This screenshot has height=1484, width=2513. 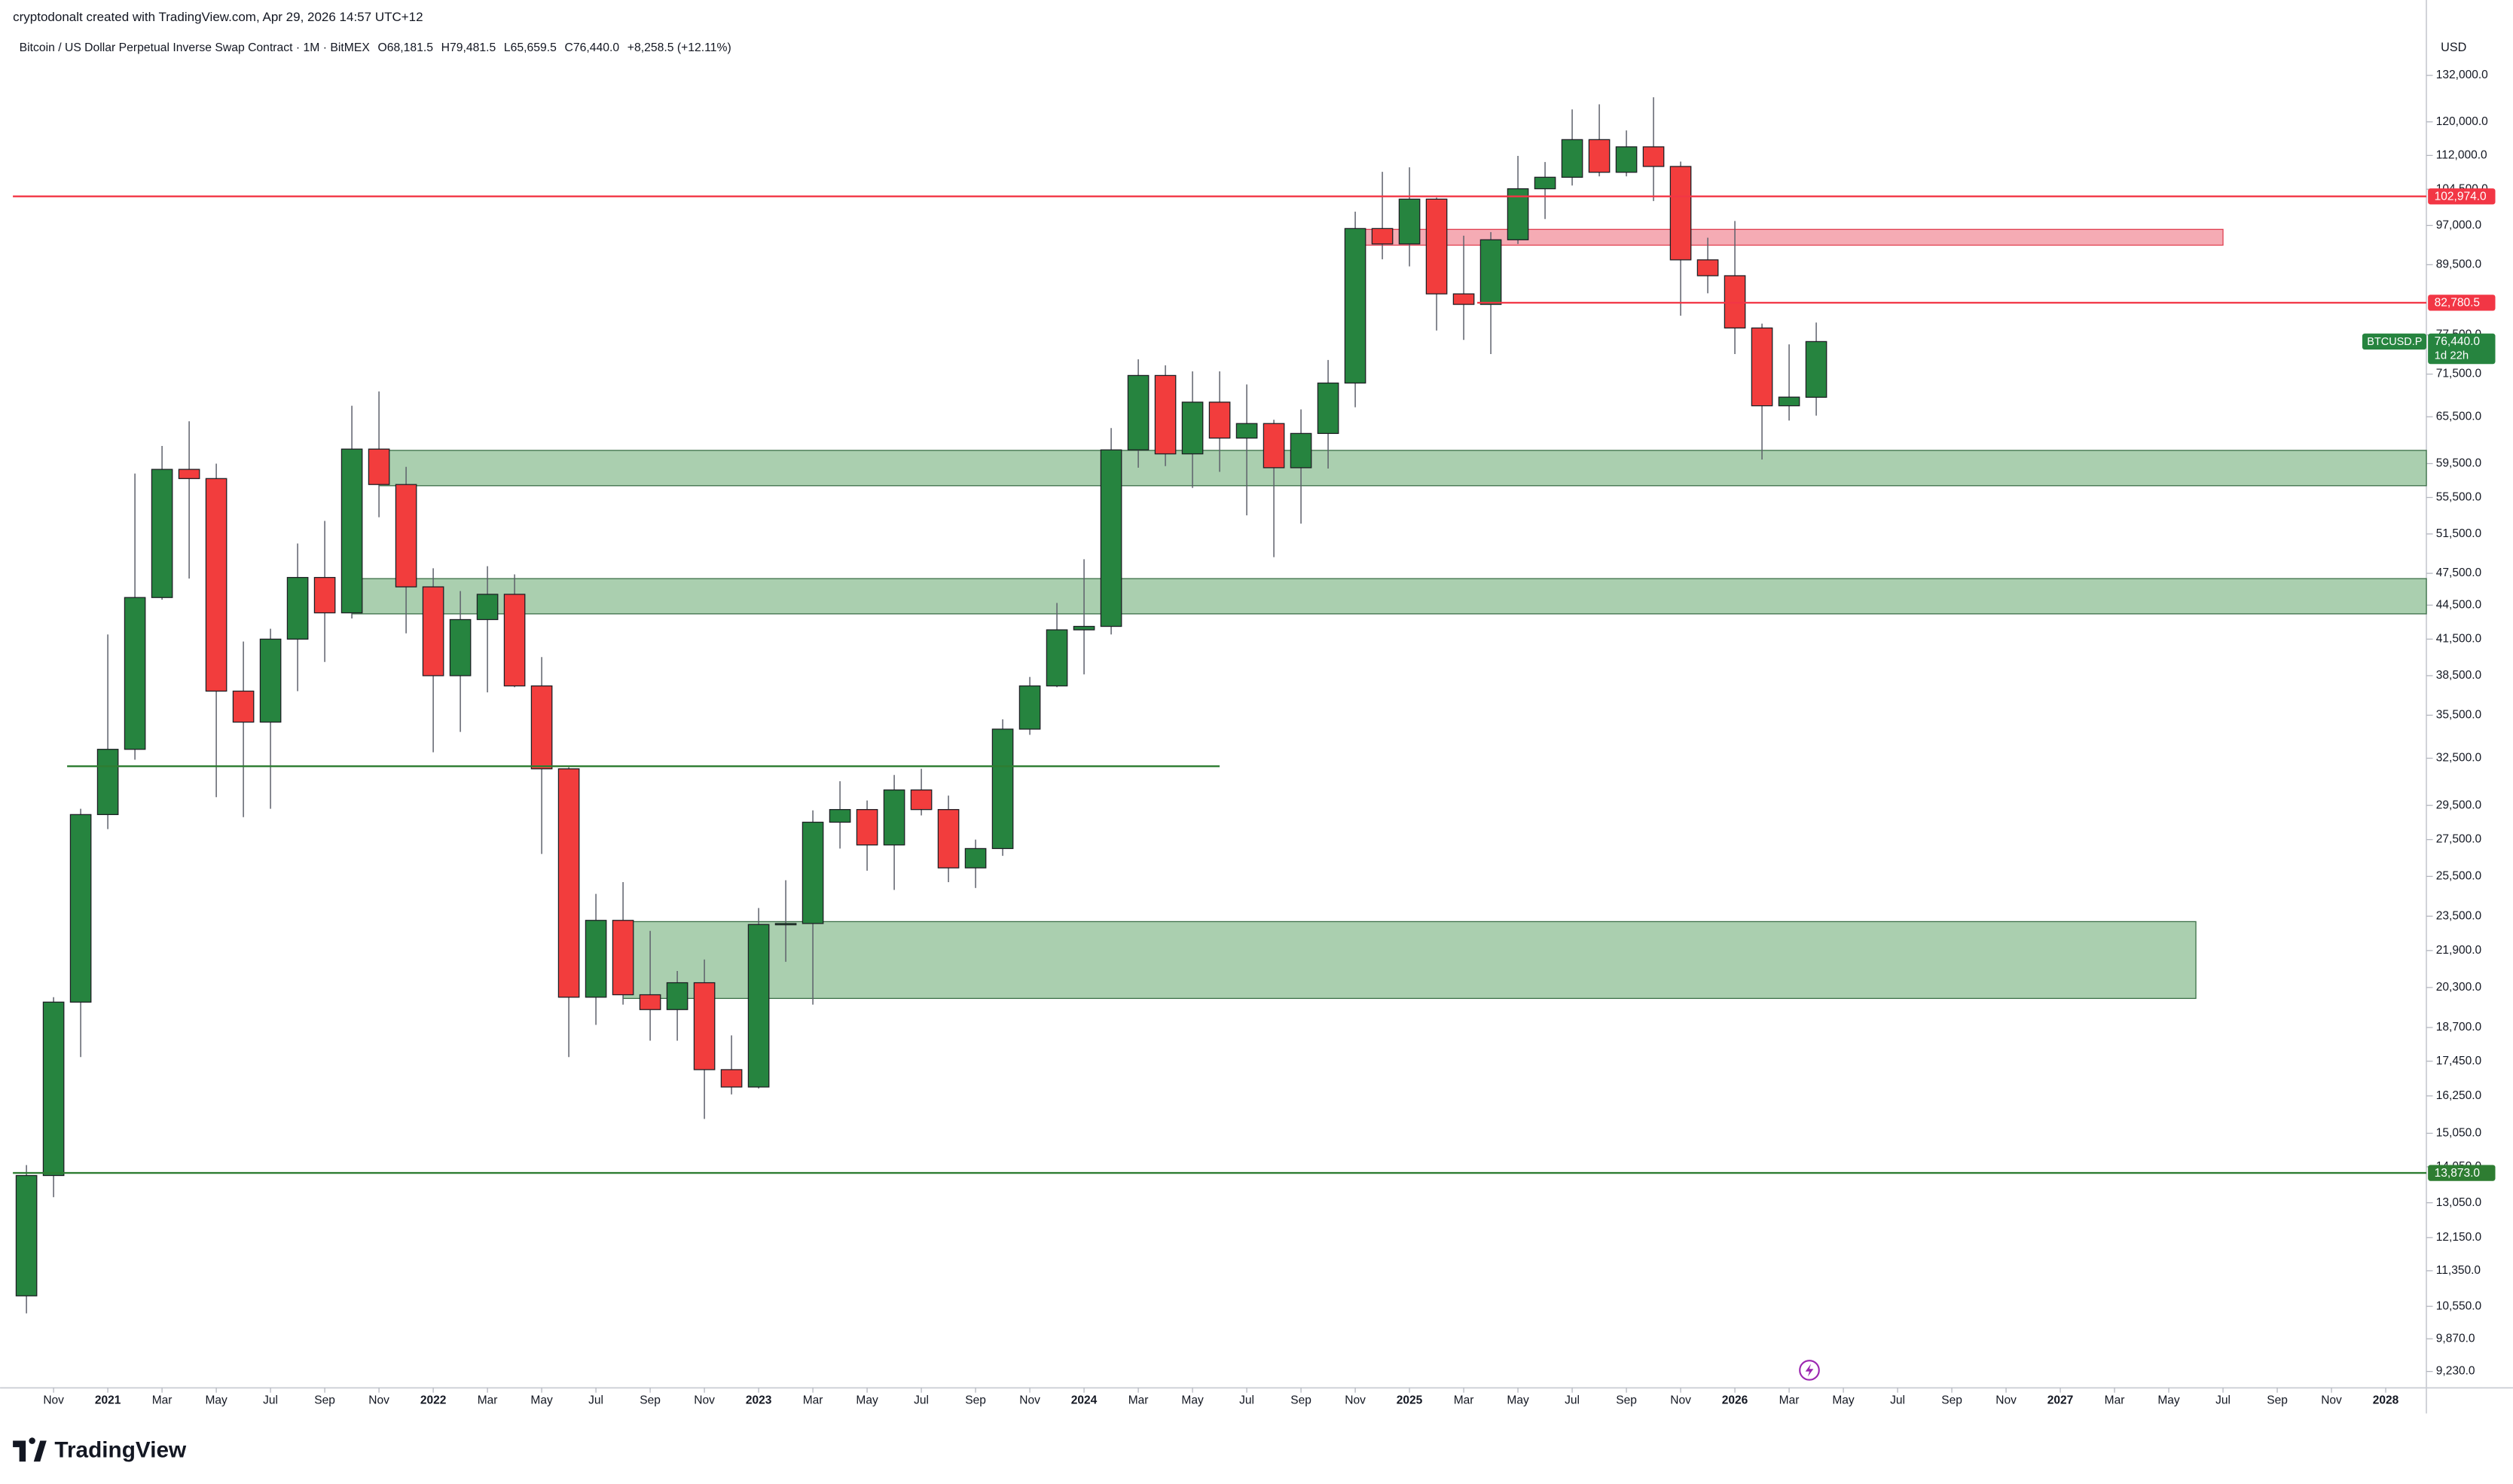 What do you see at coordinates (2461, 196) in the screenshot?
I see `price-label: 102,974.0` at bounding box center [2461, 196].